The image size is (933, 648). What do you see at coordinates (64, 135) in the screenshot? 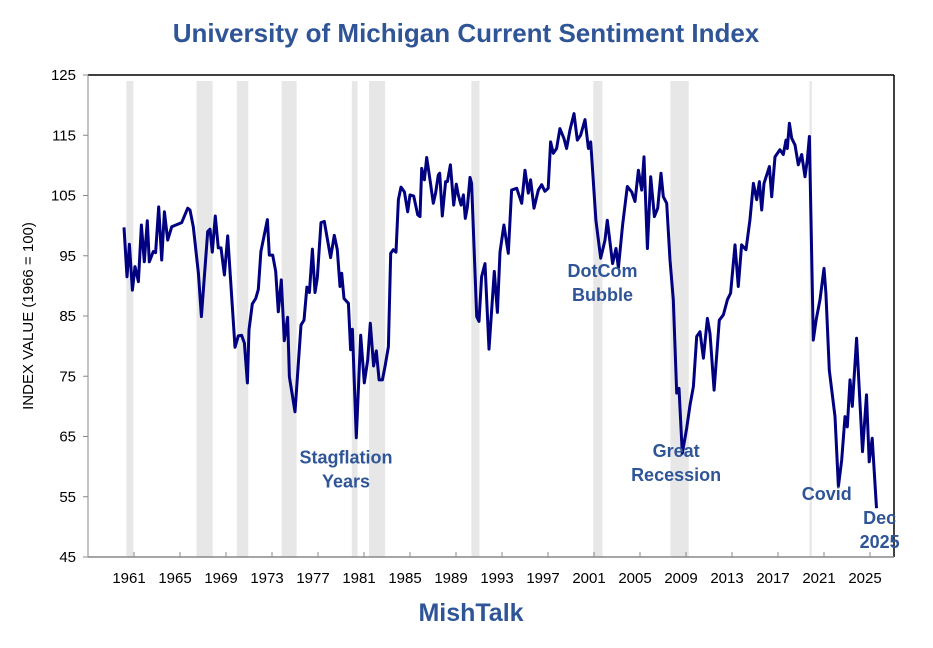
I see `y-tick-label: 115` at bounding box center [64, 135].